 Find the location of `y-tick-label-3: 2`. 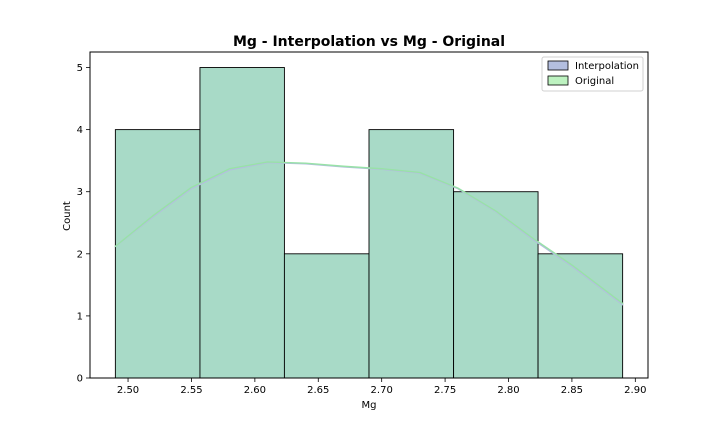

y-tick-label-3: 2 is located at coordinates (80, 254).